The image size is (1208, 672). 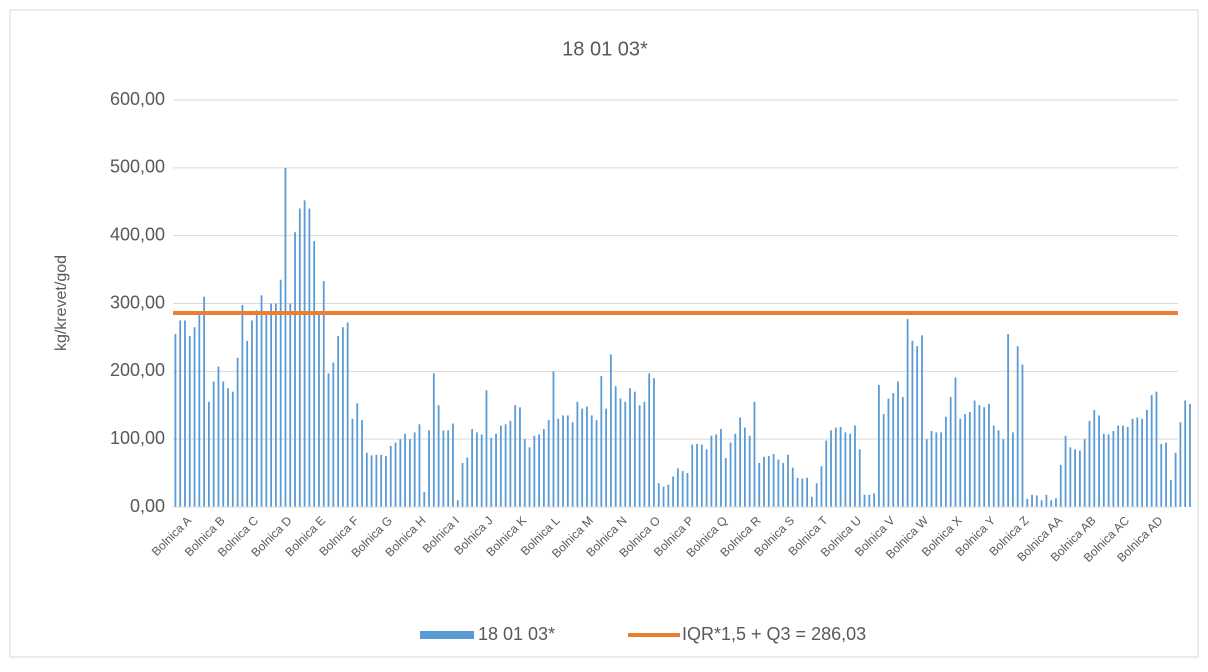 What do you see at coordinates (61, 303) in the screenshot?
I see `y-axis-title: kg/krevet/god` at bounding box center [61, 303].